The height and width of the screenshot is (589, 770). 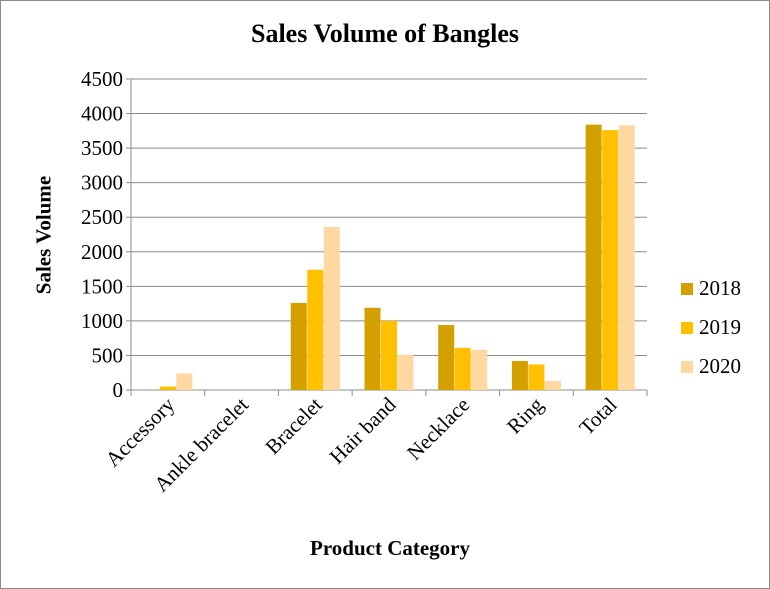 I want to click on y-tick-label: 3500, so click(x=102, y=148).